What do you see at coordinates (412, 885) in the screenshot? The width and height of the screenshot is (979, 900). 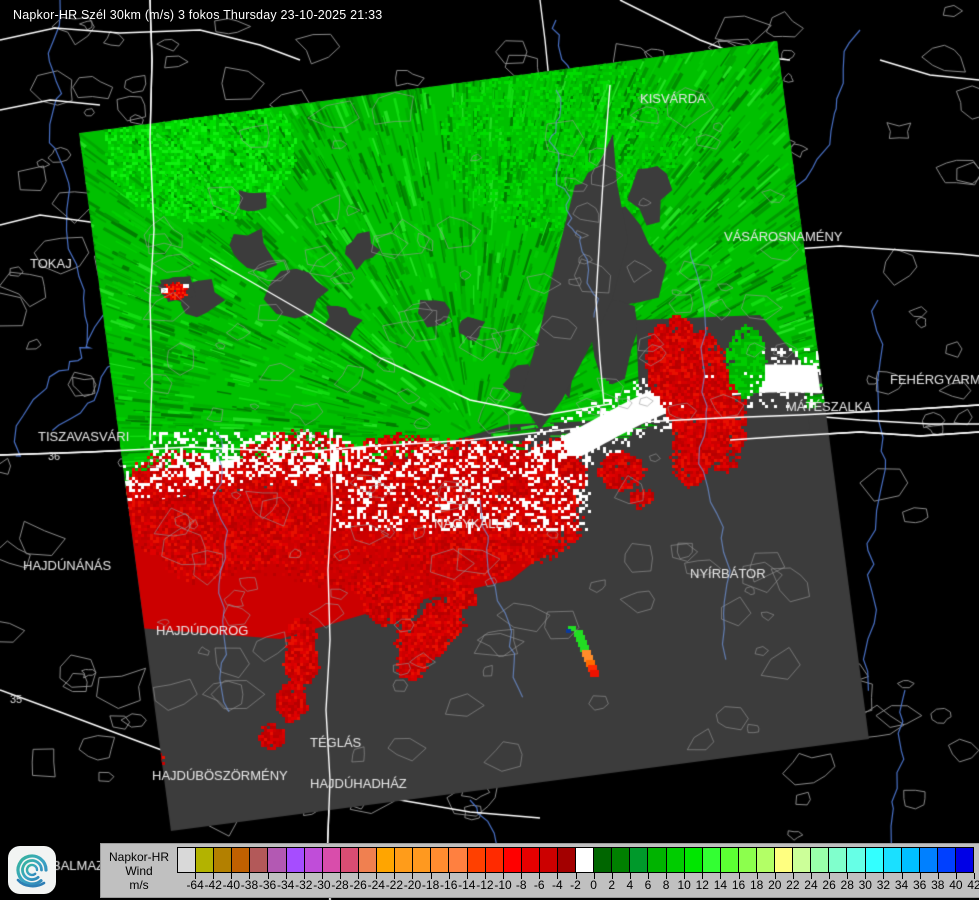 I see `tick-label: -20` at bounding box center [412, 885].